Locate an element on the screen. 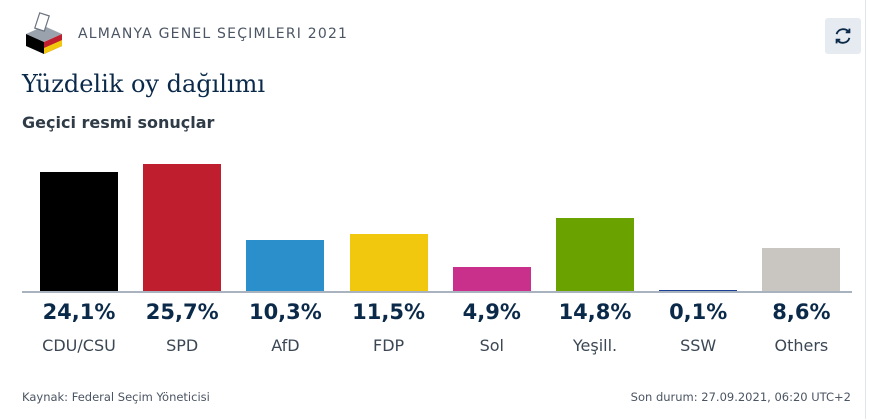 Image resolution: width=873 pixels, height=419 pixels. bar-value-label: 11,5% is located at coordinates (389, 312).